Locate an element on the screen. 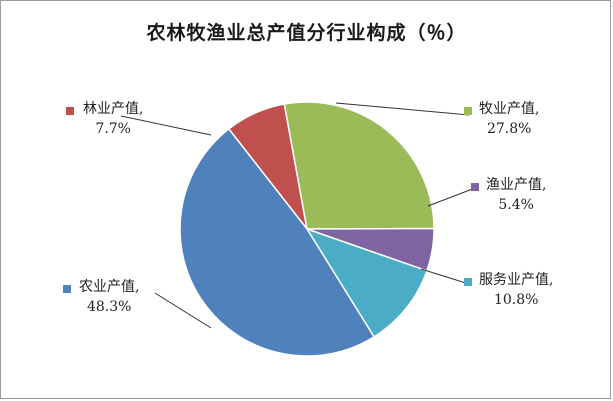 The width and height of the screenshot is (613, 401). chart-title: 农林牧渔业总产值分行业构成（％） is located at coordinates (306, 33).